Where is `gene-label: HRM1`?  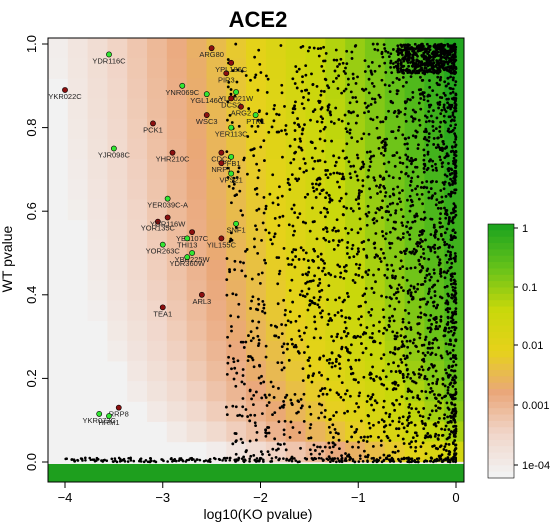
gene-label: HRM1 is located at coordinates (108, 422).